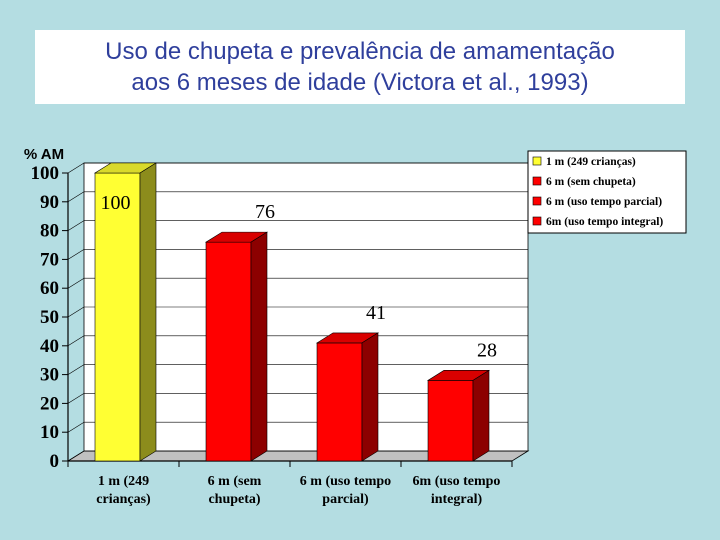 The height and width of the screenshot is (540, 720). Describe the element at coordinates (49, 375) in the screenshot. I see `y-tick-label: 30` at that location.